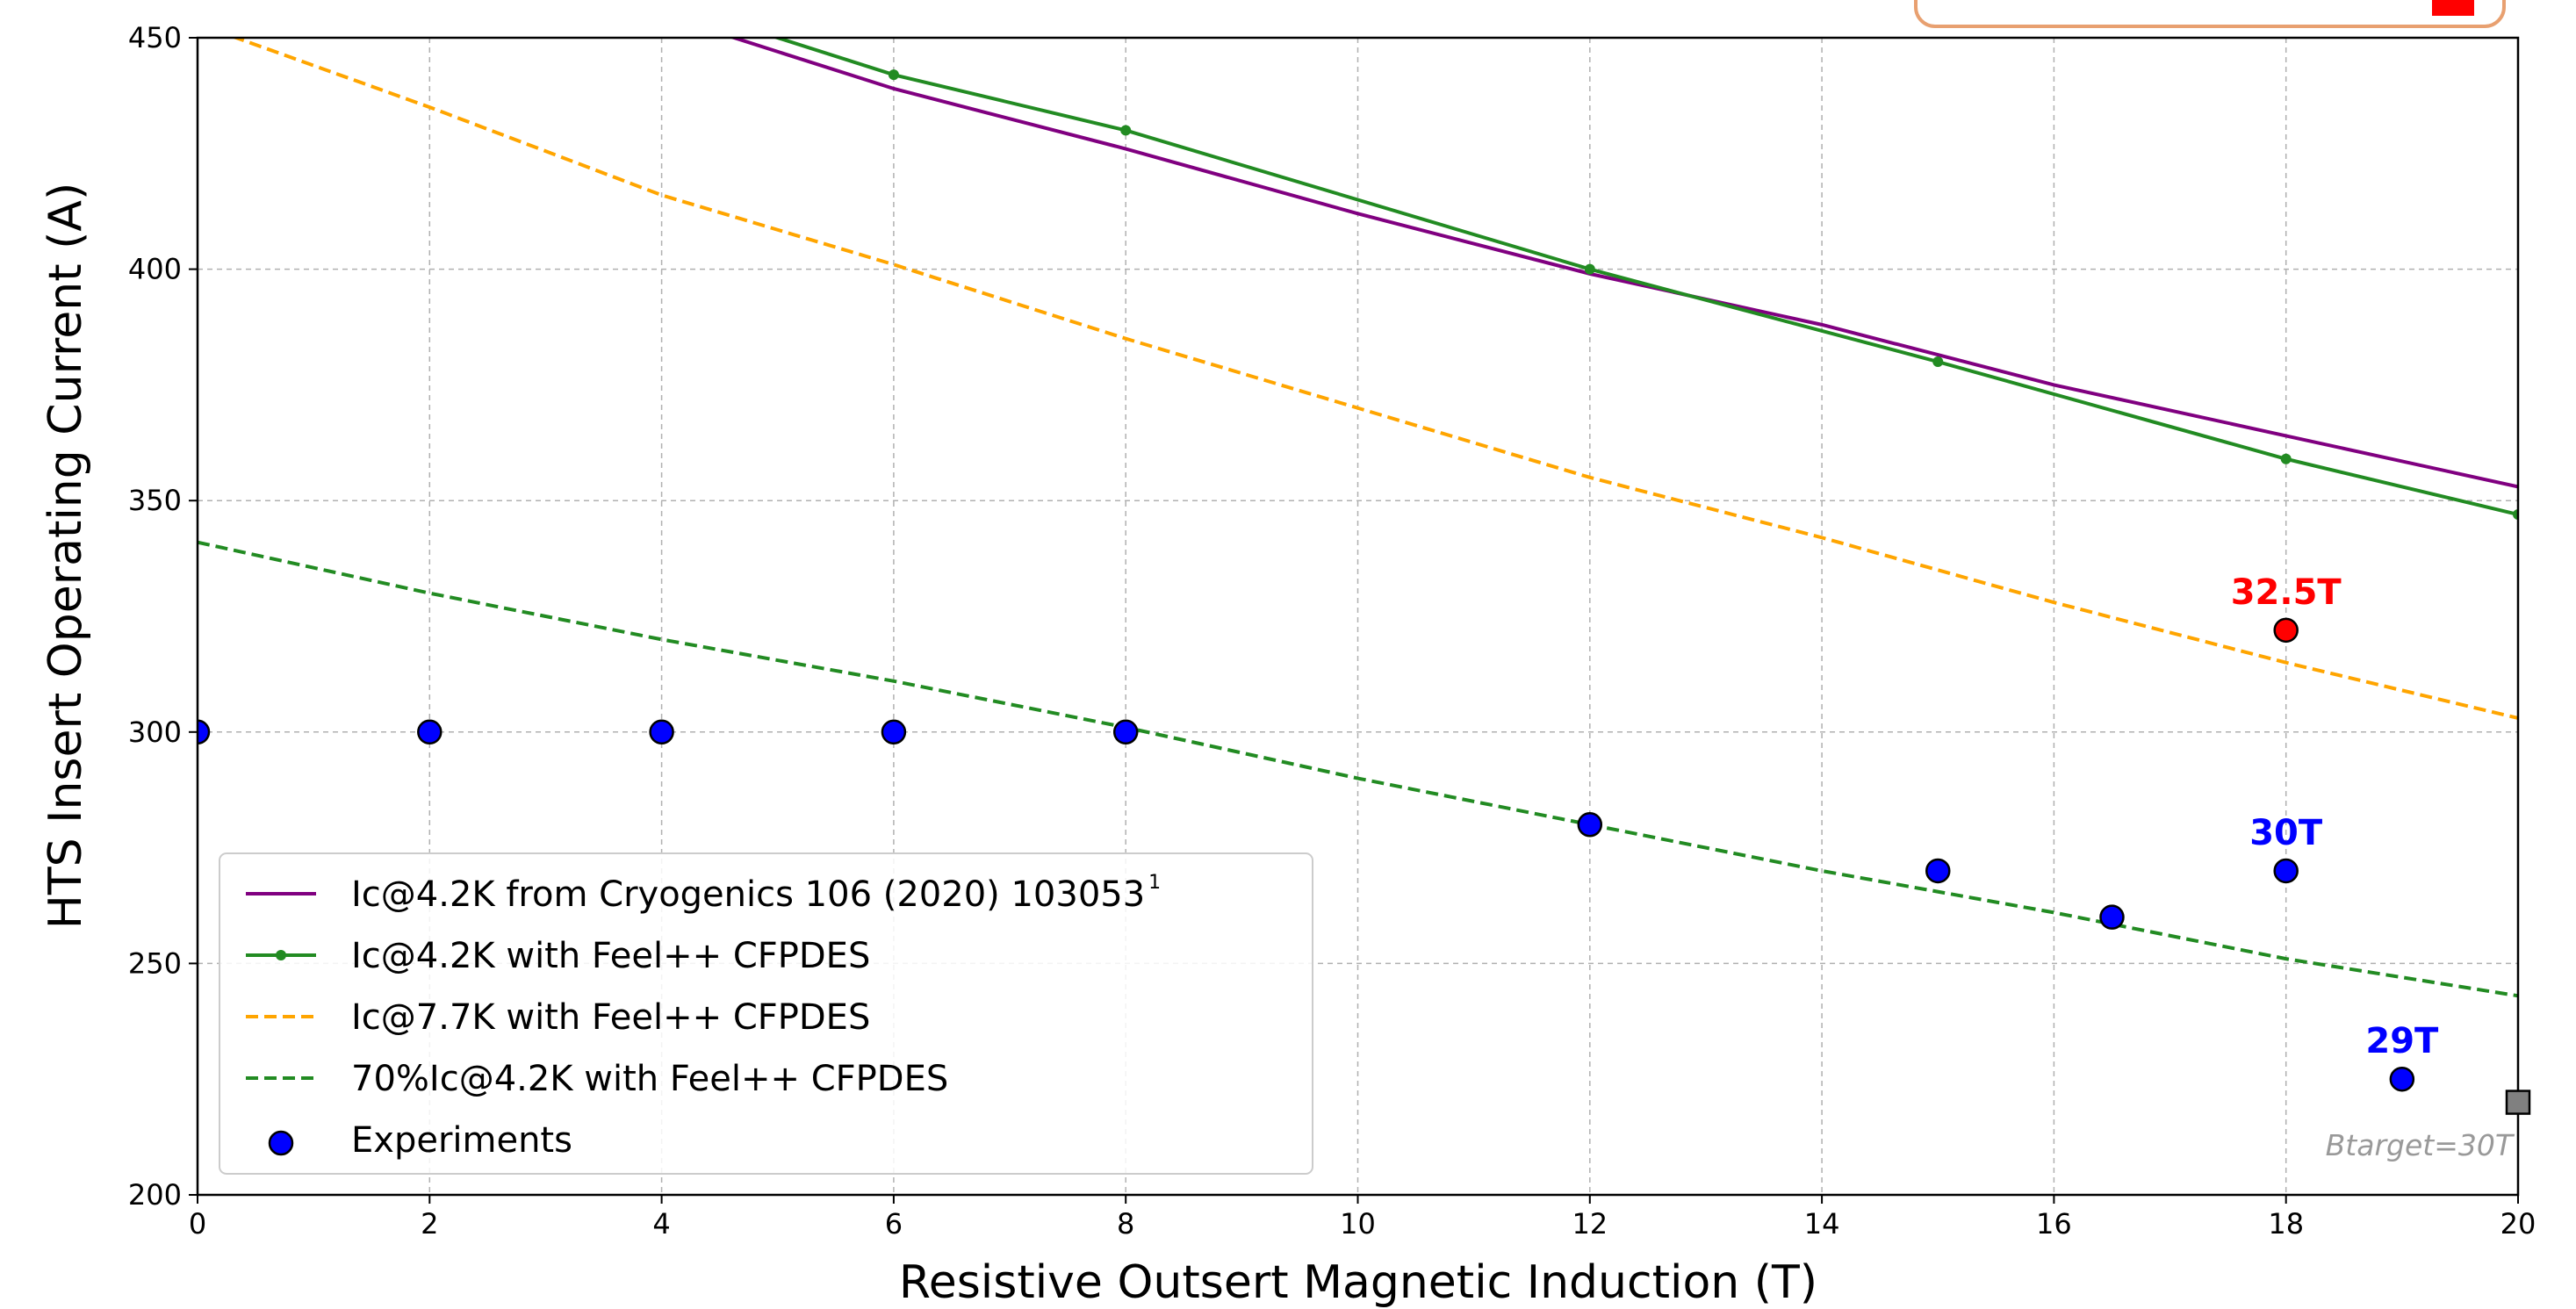 The height and width of the screenshot is (1309, 2576). I want to click on x-tick-label: 4, so click(661, 1224).